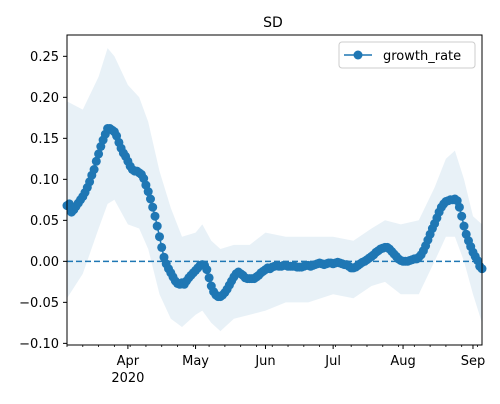  What do you see at coordinates (273, 23) in the screenshot?
I see `chart-title: SD` at bounding box center [273, 23].